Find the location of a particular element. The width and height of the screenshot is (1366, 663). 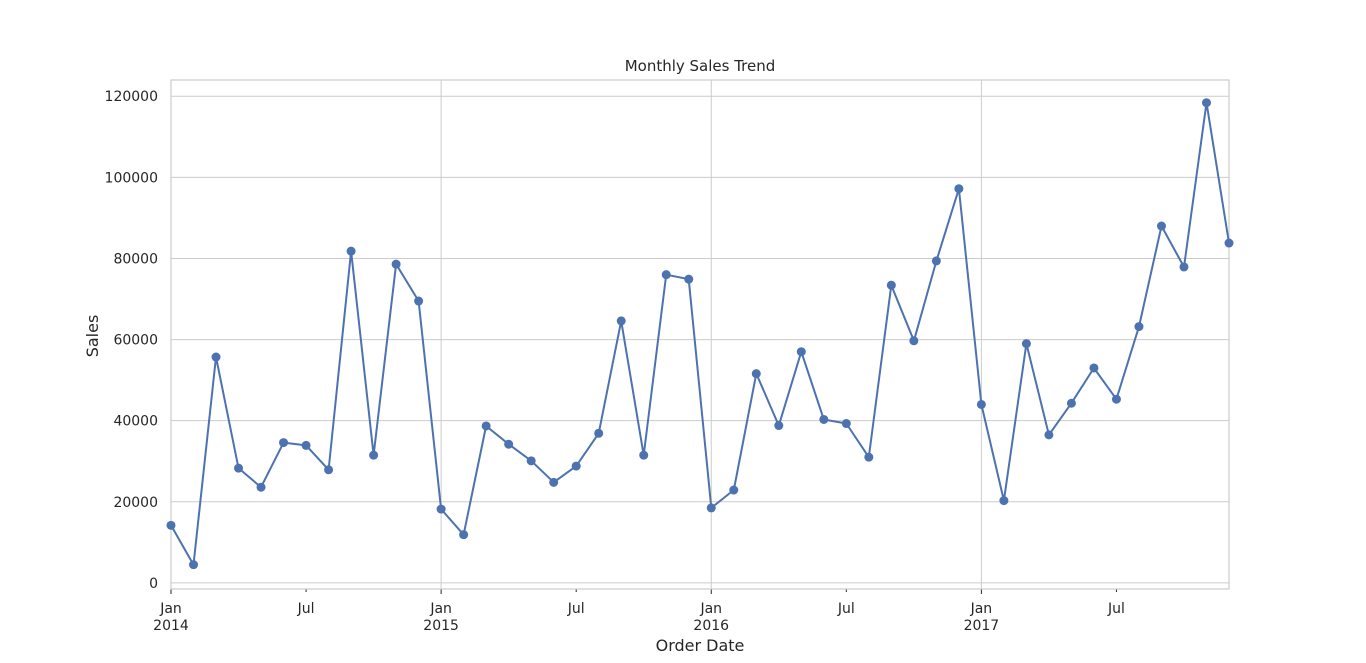

x-tick-year-label: 2017 is located at coordinates (982, 626).